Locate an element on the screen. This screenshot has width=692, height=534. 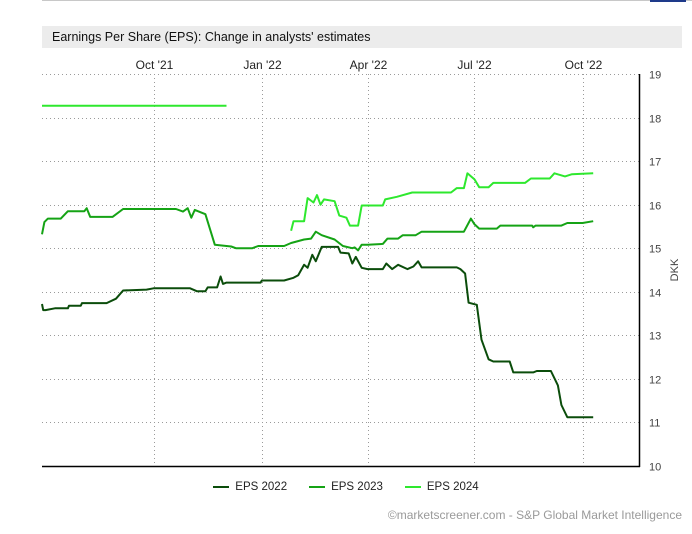
y-tick-label: 15 is located at coordinates (655, 250).